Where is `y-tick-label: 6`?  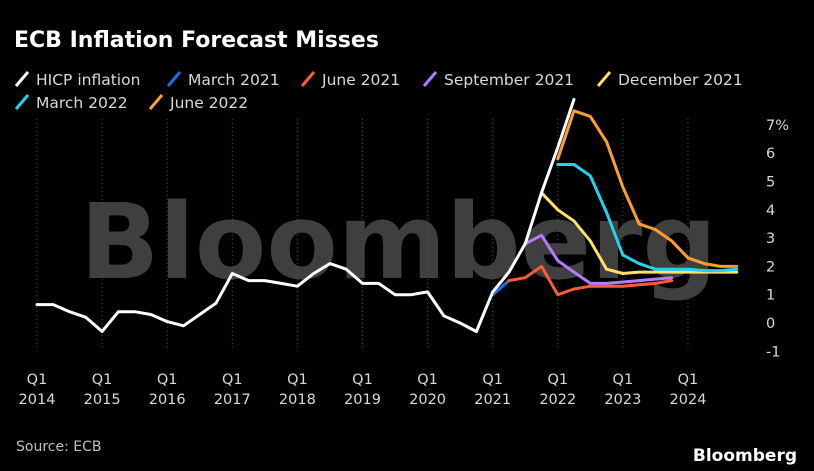 y-tick-label: 6 is located at coordinates (770, 154).